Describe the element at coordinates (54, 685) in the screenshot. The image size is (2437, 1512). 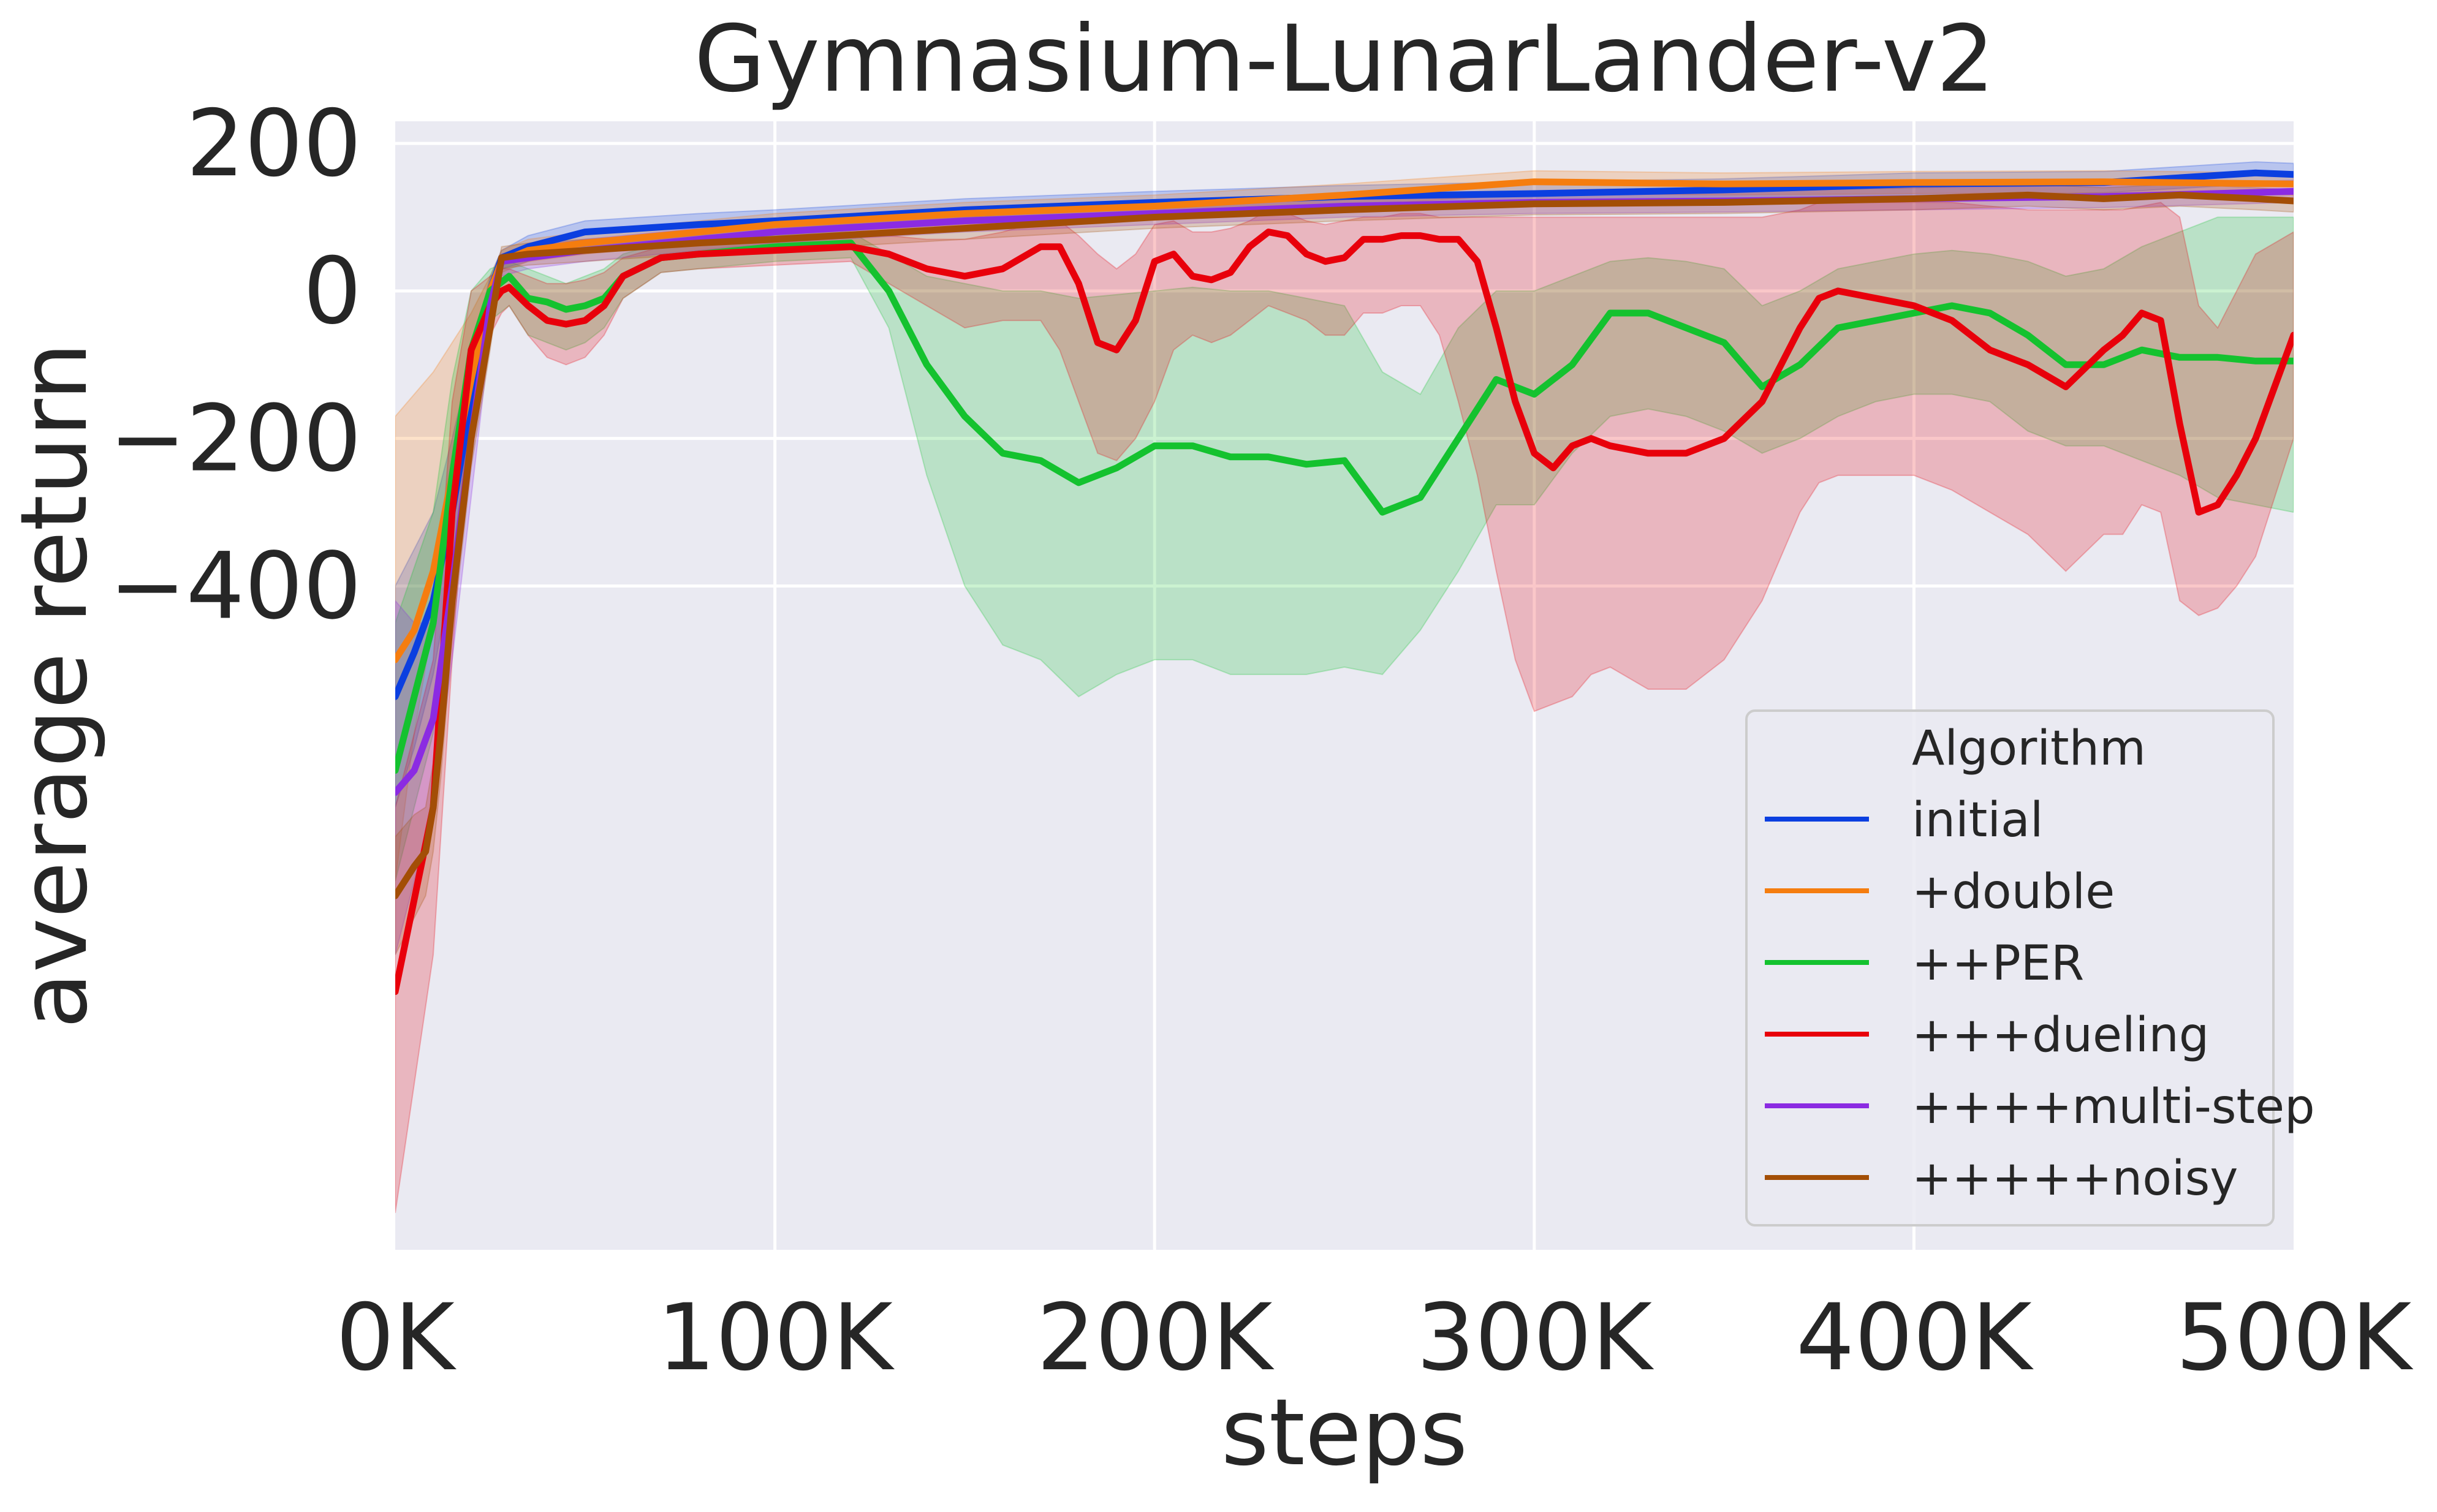
I see `y-axis-label: average return` at that location.